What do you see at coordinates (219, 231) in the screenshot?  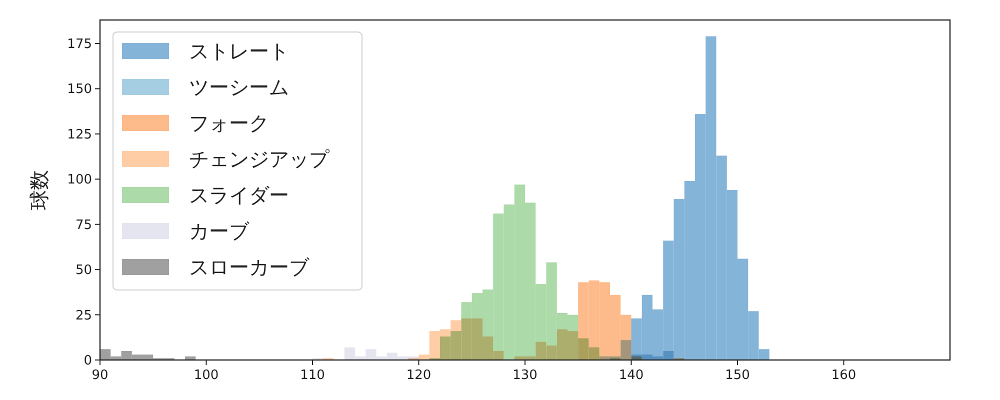 I see `legend-label: カーブ` at bounding box center [219, 231].